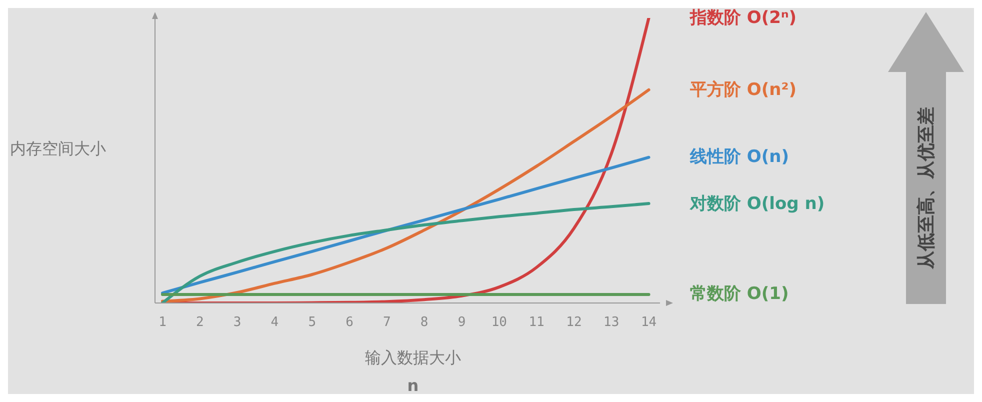 Image resolution: width=982 pixels, height=402 pixels. What do you see at coordinates (387, 322) in the screenshot?
I see `x-tick-label: 7` at bounding box center [387, 322].